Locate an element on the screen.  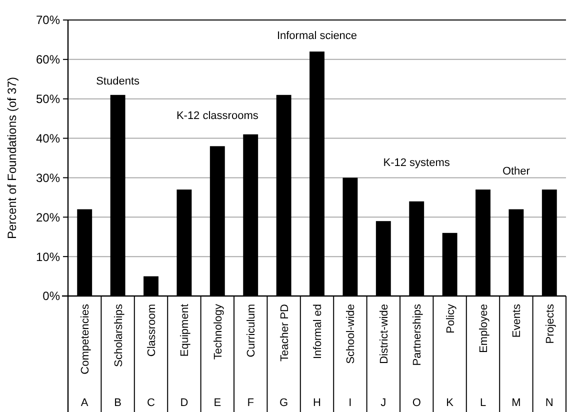
y-axis-title: Percent of Foundations (of 37) is located at coordinates (12, 158).